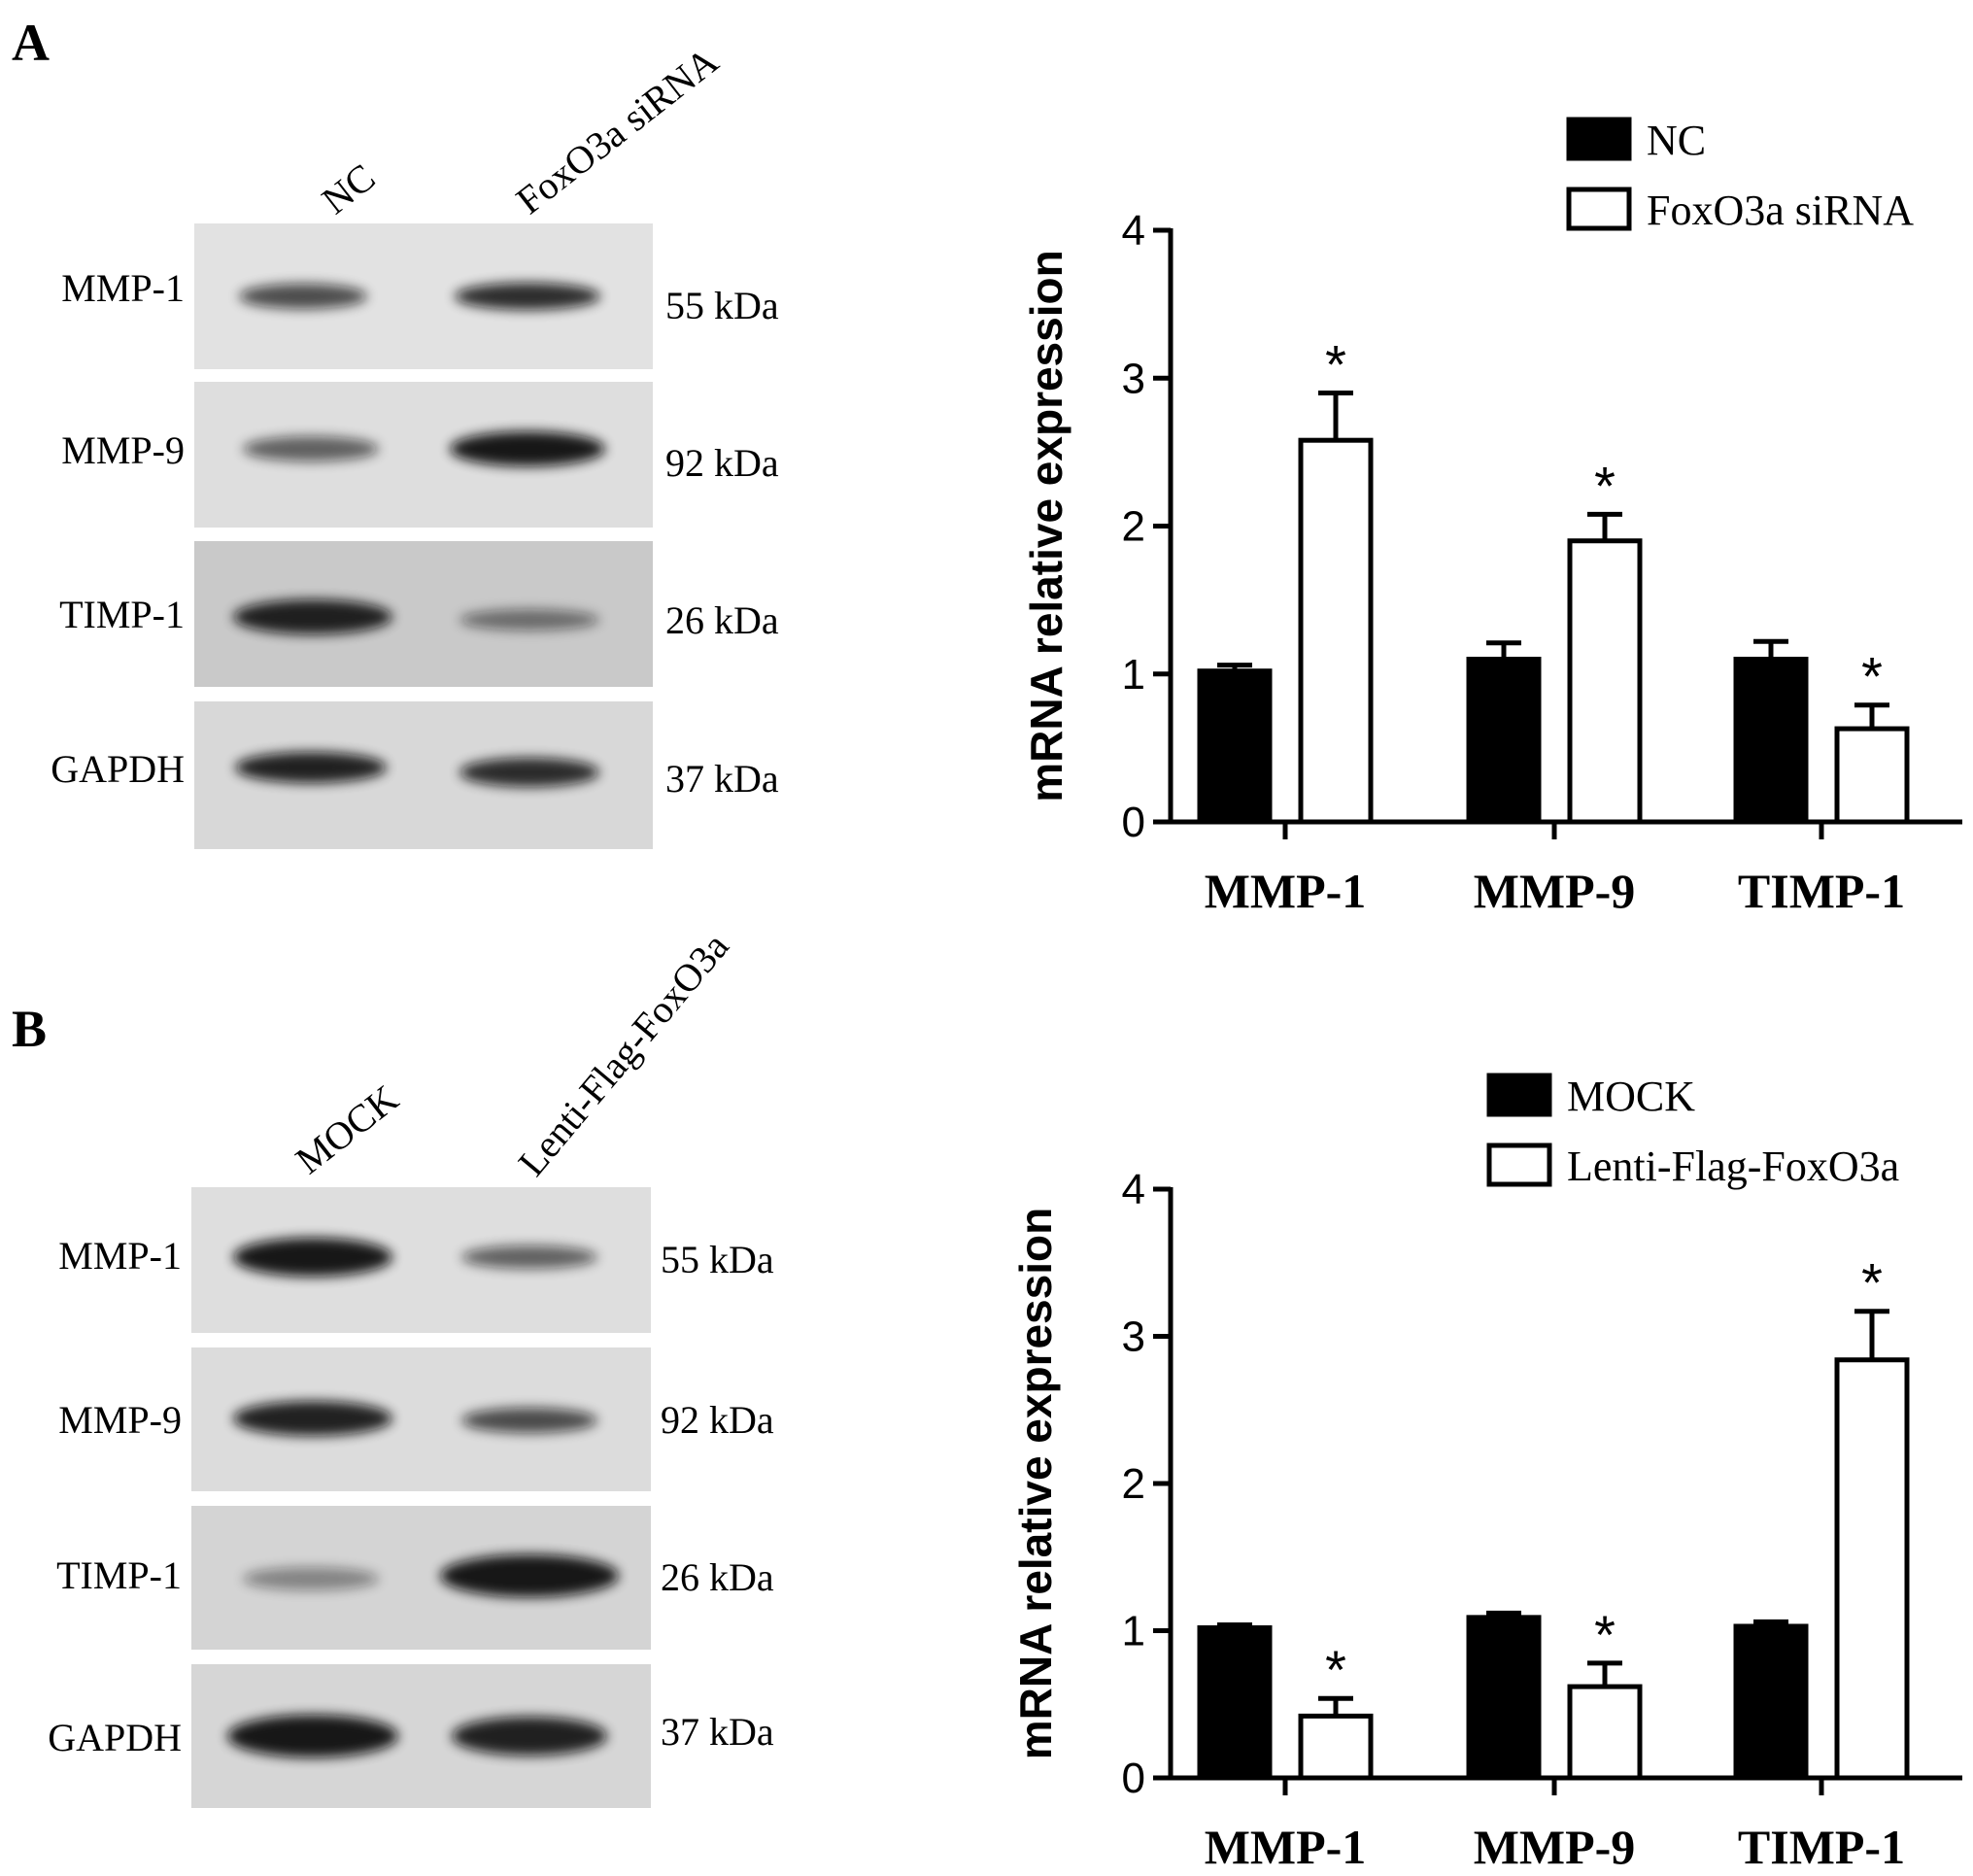 The width and height of the screenshot is (1973, 1876). I want to click on panel-letter-a: A, so click(31, 43).